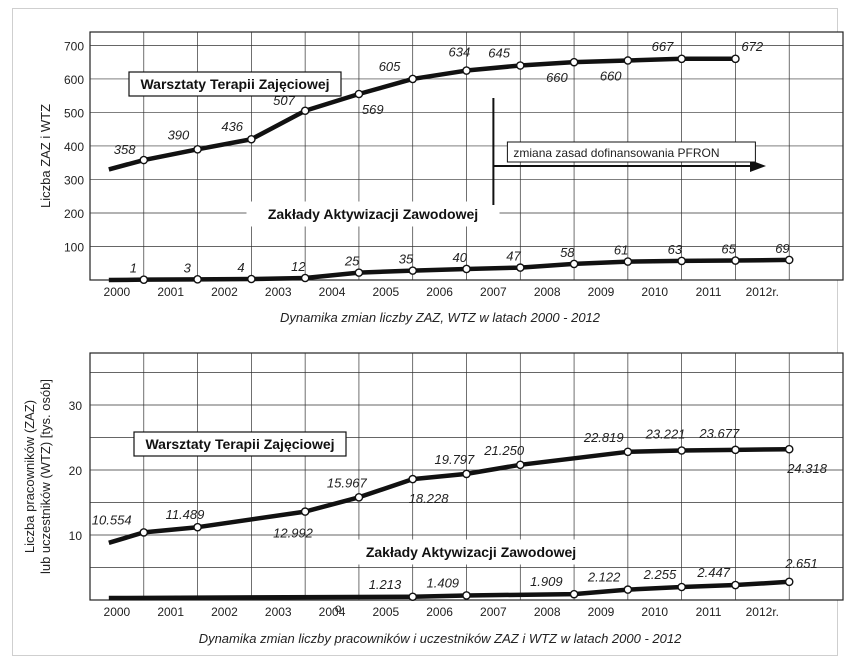 This screenshot has width=850, height=664. Describe the element at coordinates (188, 267) in the screenshot. I see `top-zaz-data-label: 3` at that location.